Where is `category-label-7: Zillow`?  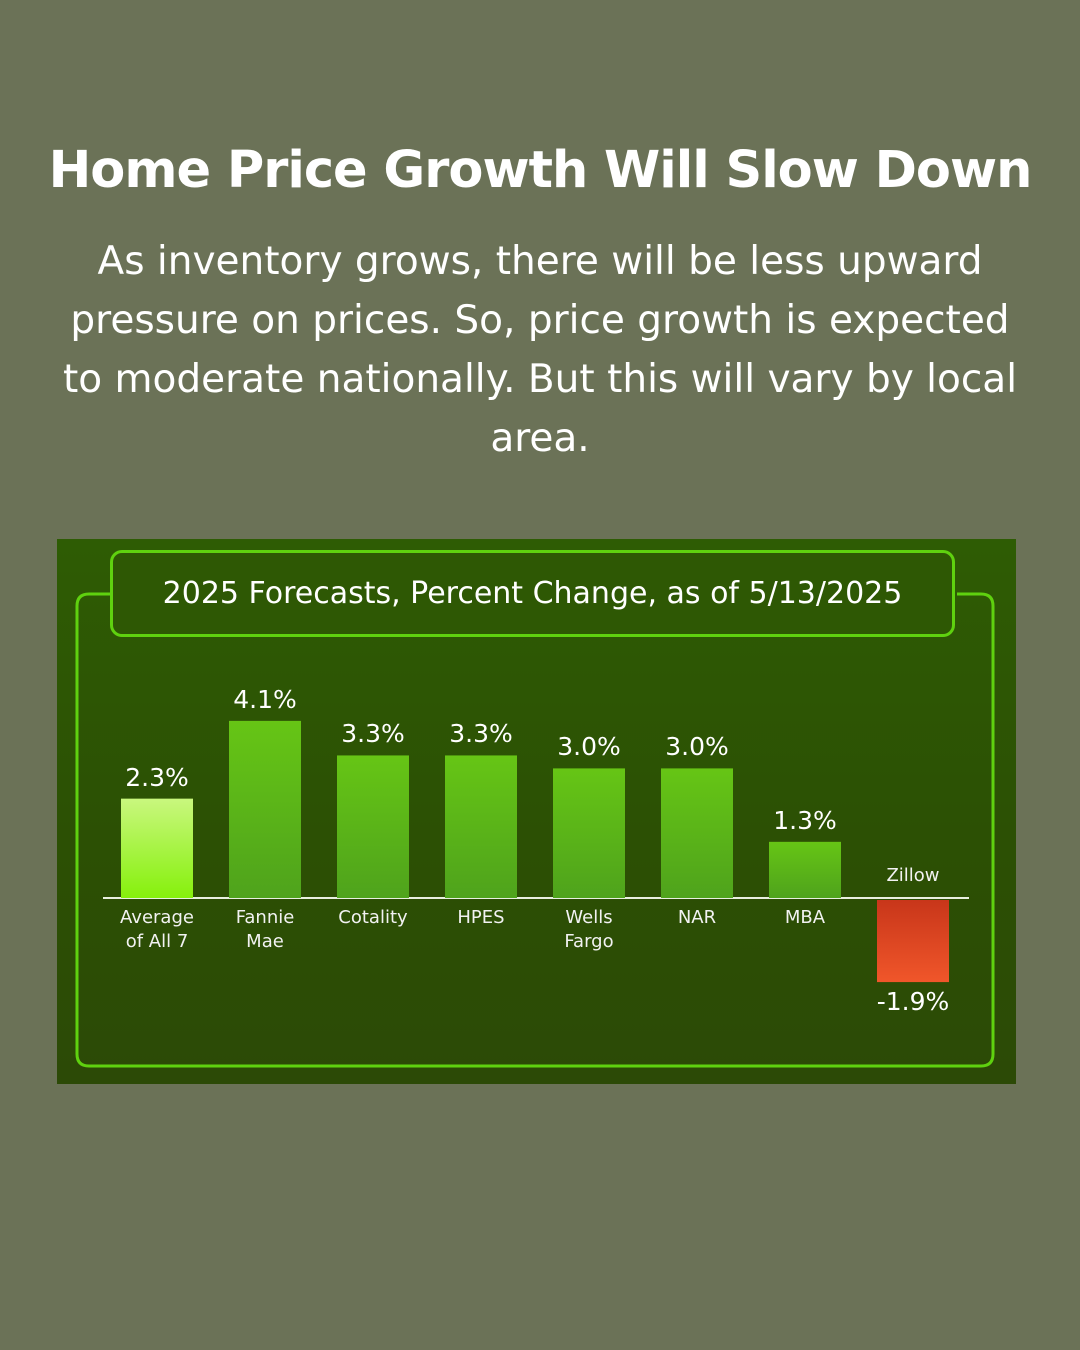
category-label-7: Zillow is located at coordinates (913, 875).